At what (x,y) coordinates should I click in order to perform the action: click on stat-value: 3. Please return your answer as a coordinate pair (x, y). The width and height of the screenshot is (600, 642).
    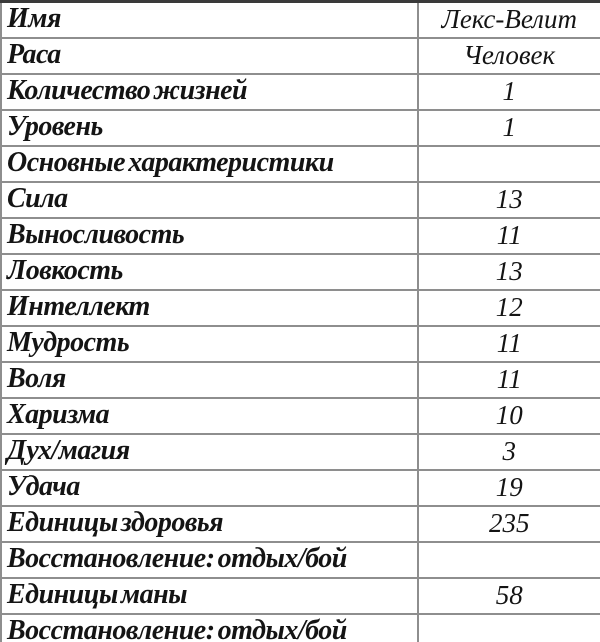
    Looking at the image, I should click on (508, 452).